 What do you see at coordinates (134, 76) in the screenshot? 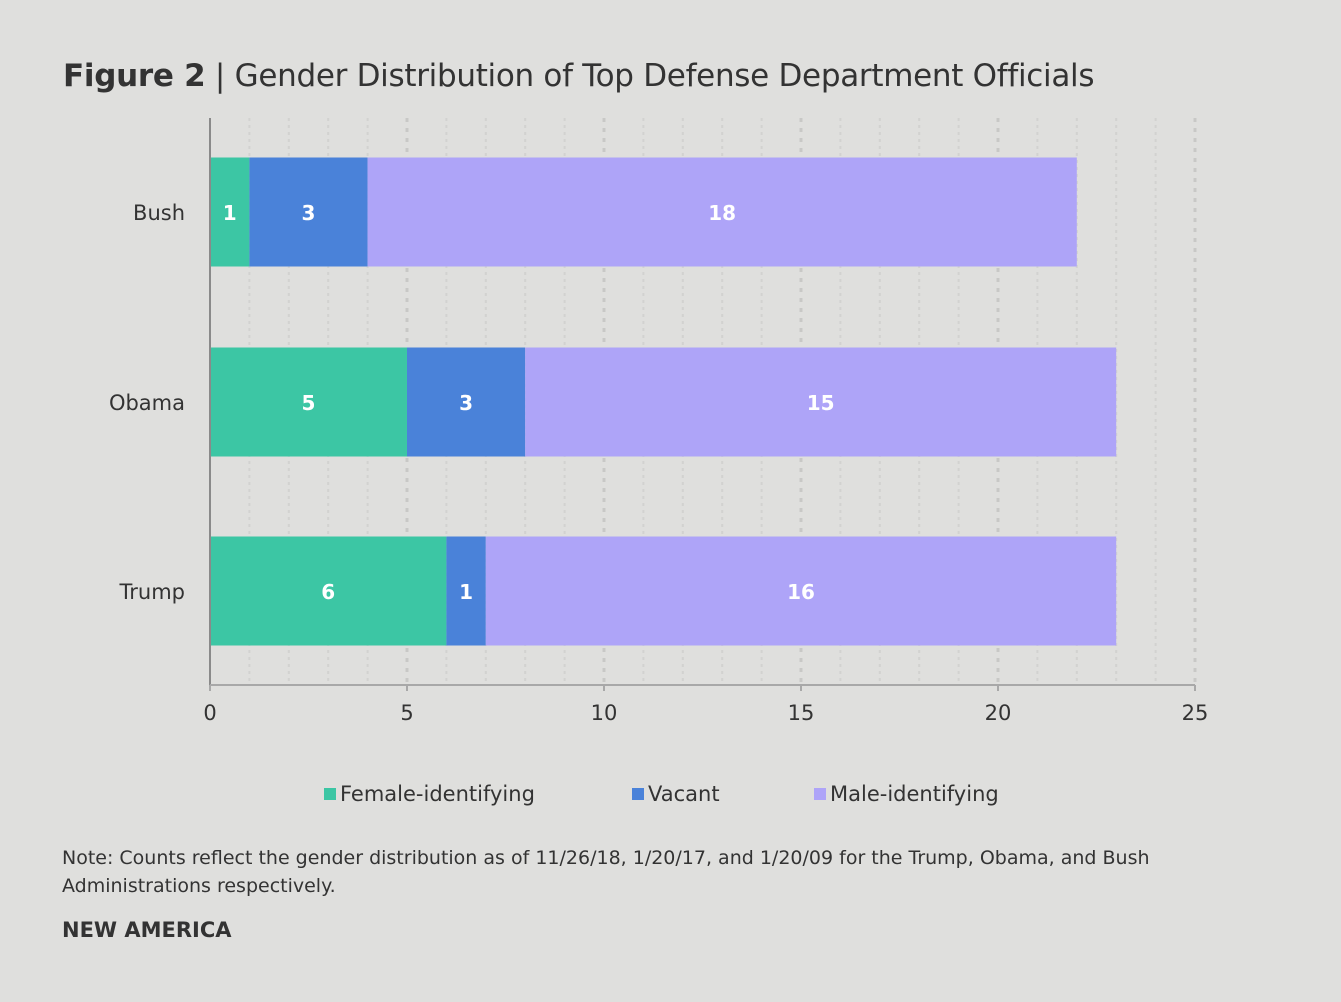
I see `figure-number: Figure 2` at bounding box center [134, 76].